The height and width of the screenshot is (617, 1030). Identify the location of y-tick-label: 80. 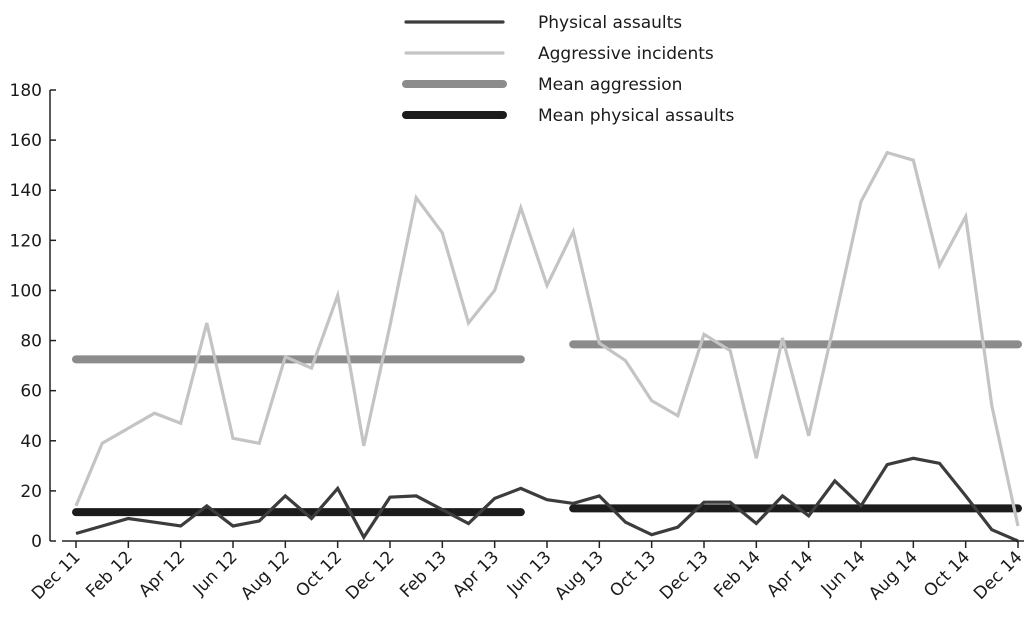
(31, 342).